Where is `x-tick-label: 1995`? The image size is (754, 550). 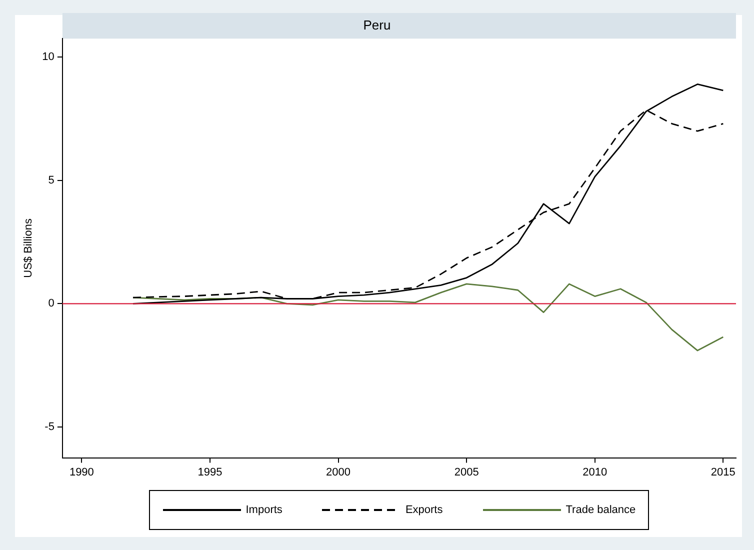
x-tick-label: 1995 is located at coordinates (210, 472).